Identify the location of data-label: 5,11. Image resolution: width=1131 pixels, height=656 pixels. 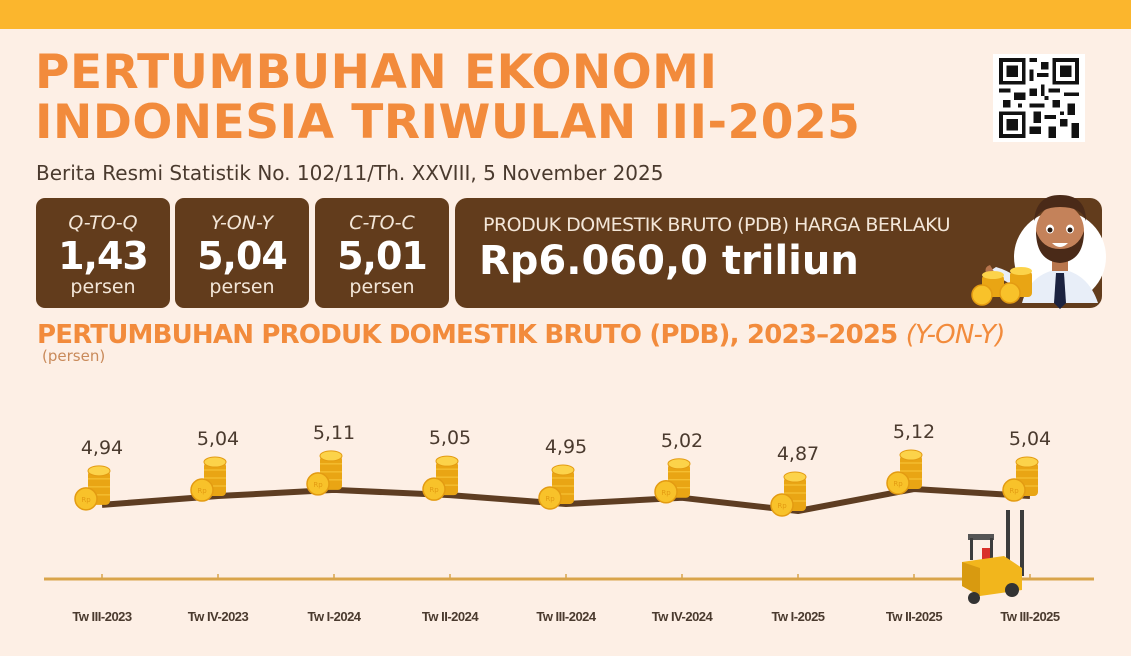
(334, 432).